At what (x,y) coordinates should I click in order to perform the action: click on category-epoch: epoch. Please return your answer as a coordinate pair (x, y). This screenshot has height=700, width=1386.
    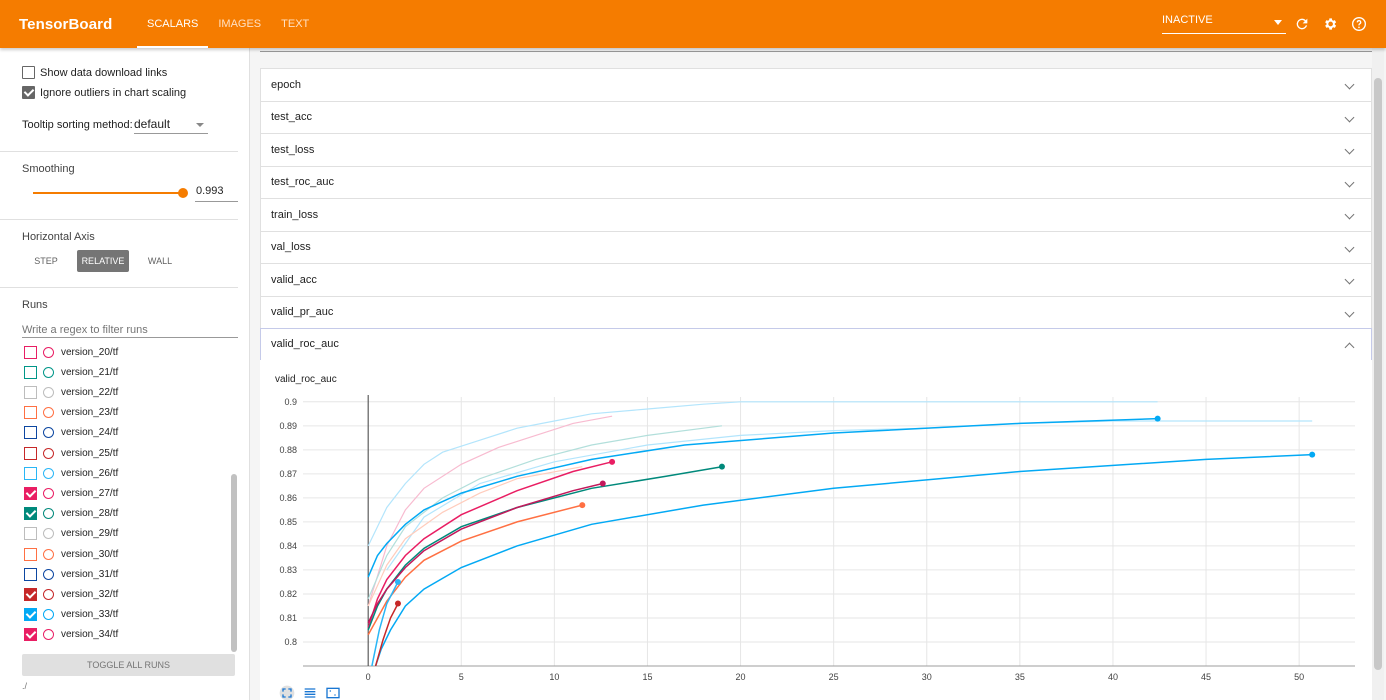
    Looking at the image, I should click on (816, 84).